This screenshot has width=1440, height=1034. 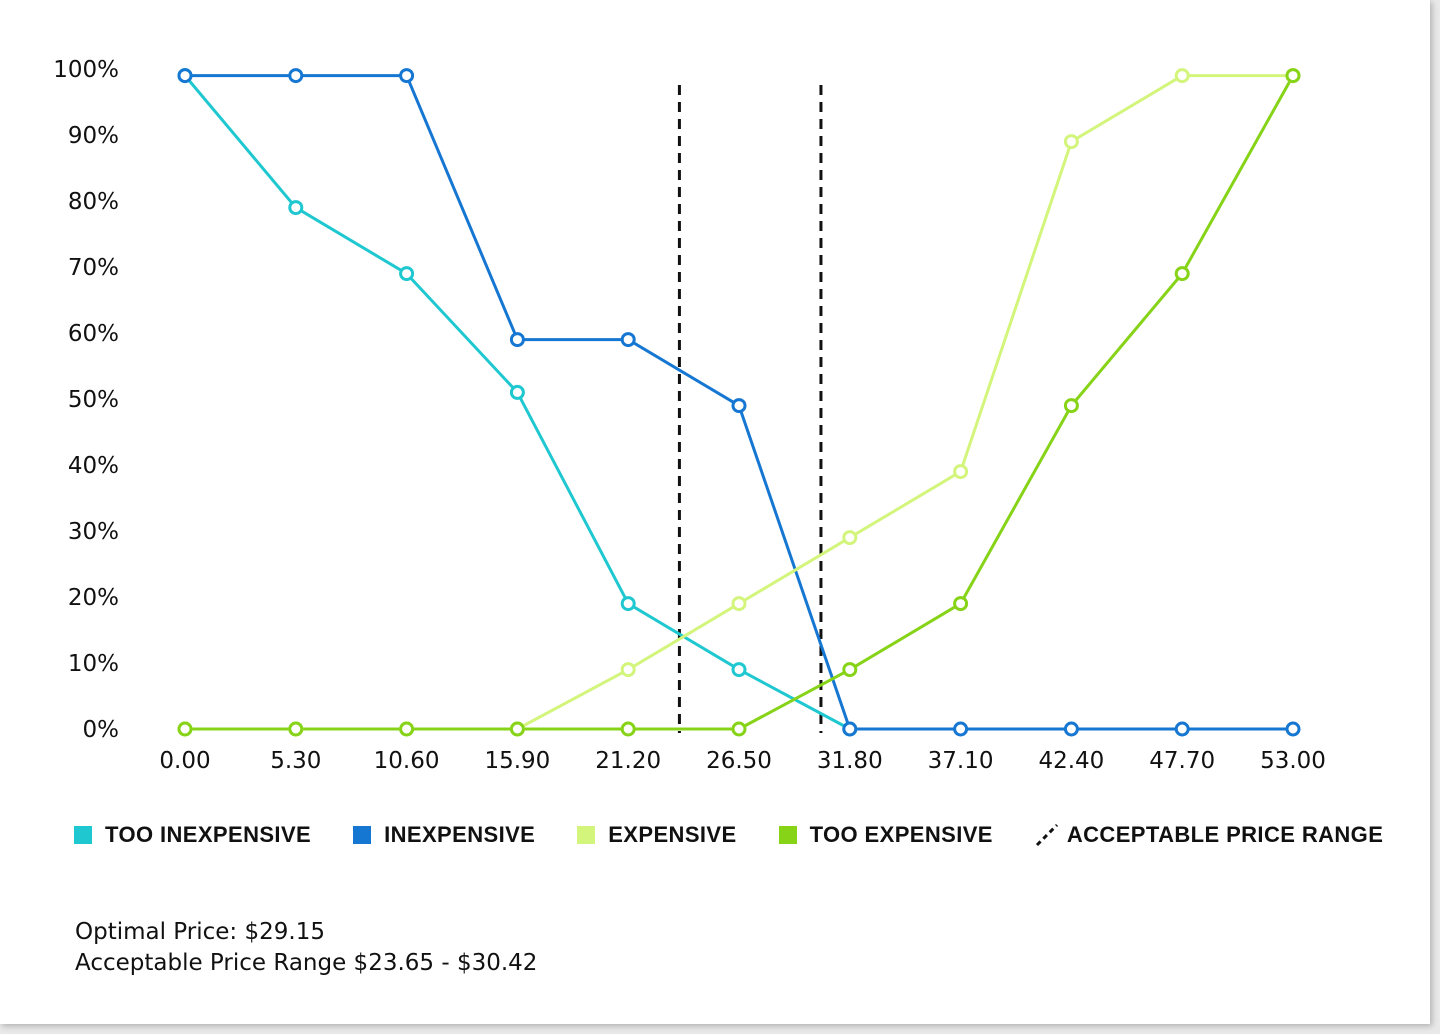 I want to click on x-tick-label: 5.30, so click(x=295, y=761).